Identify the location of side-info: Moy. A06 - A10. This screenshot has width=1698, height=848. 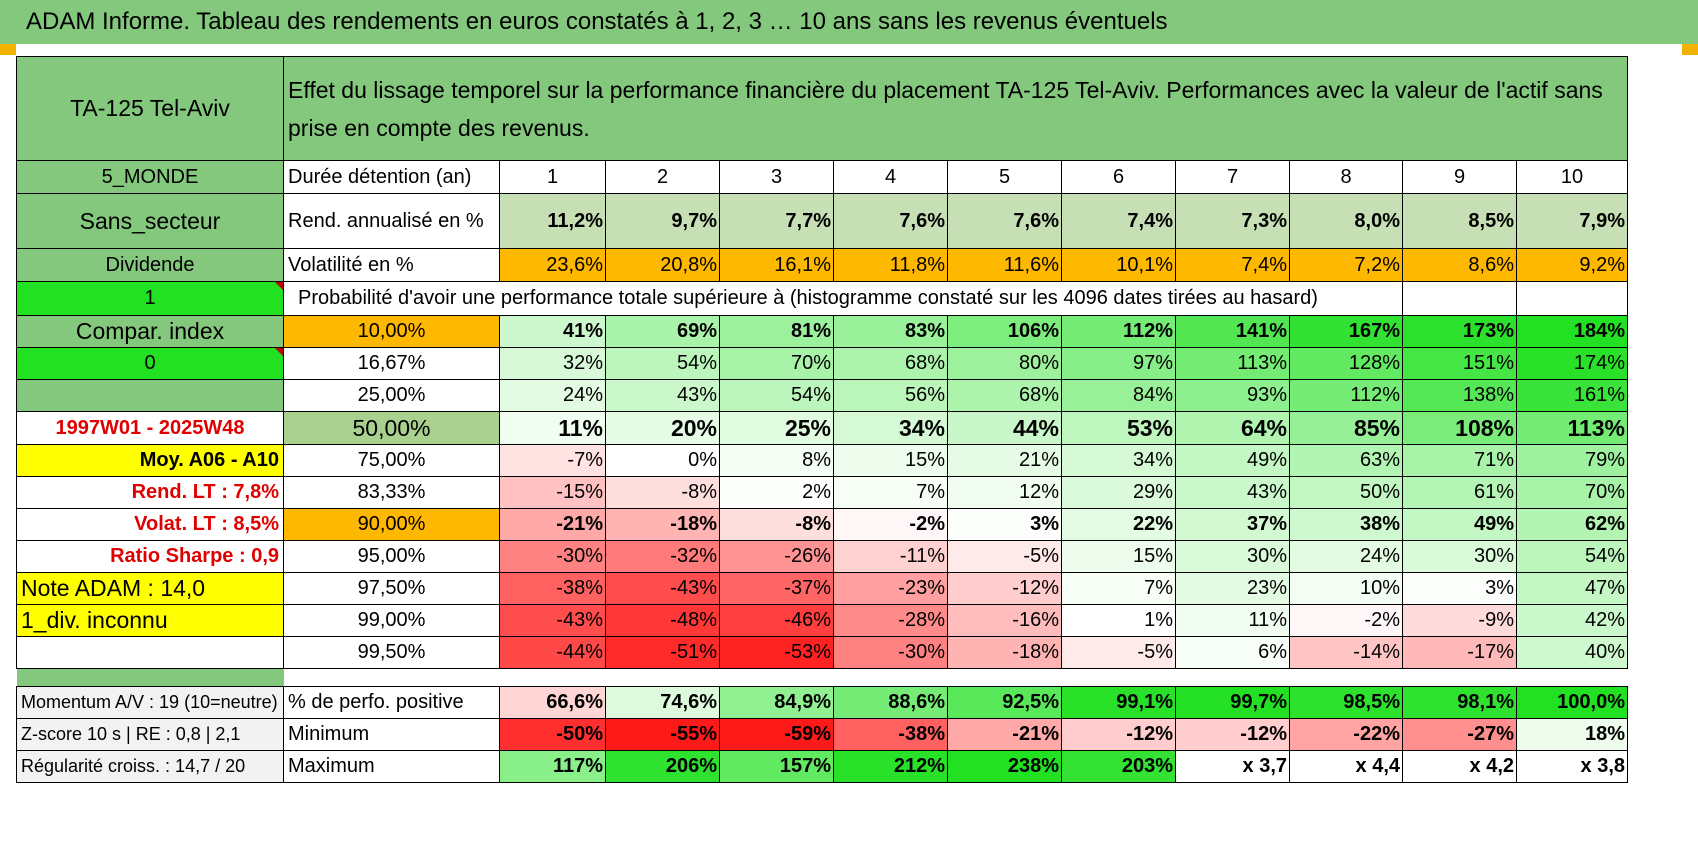
(150, 460).